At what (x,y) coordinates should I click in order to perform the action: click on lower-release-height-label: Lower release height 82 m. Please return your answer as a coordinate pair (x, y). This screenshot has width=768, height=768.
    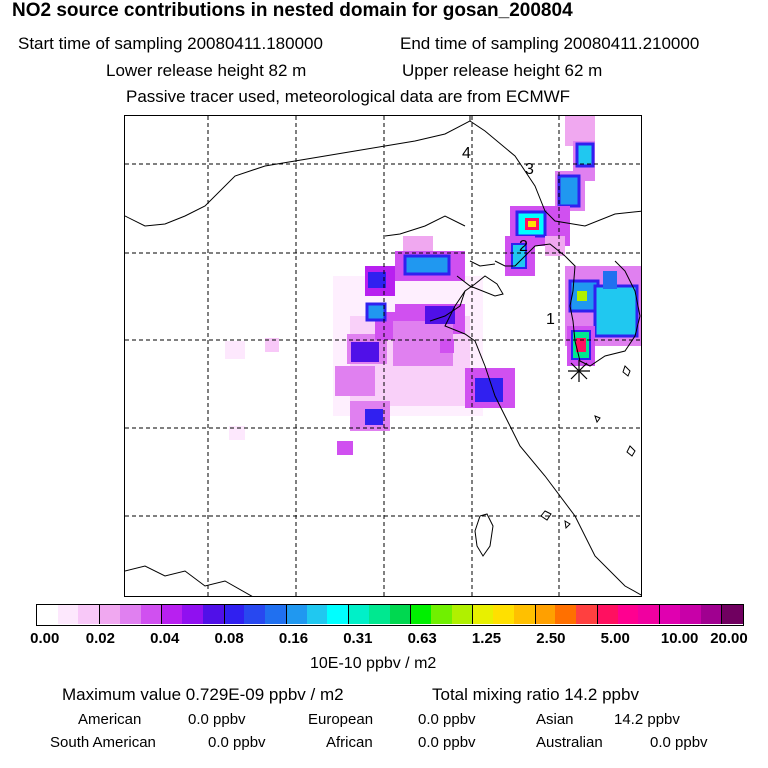
    Looking at the image, I should click on (206, 70).